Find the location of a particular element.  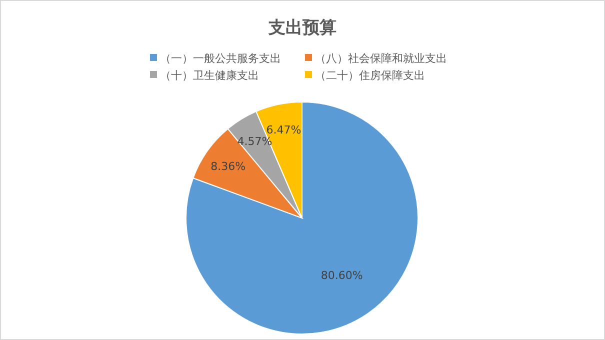

legend-label: （八）社会保障和就业支出 is located at coordinates (381, 58).